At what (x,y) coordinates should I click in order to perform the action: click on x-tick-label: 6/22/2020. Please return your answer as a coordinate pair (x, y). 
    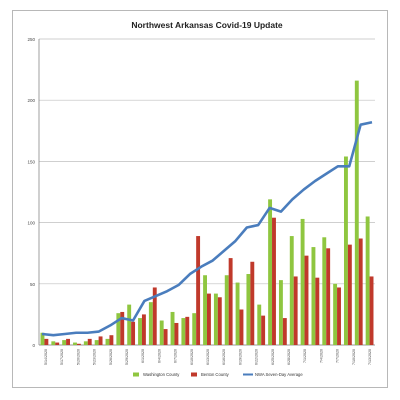
    Looking at the image, I should click on (257, 357).